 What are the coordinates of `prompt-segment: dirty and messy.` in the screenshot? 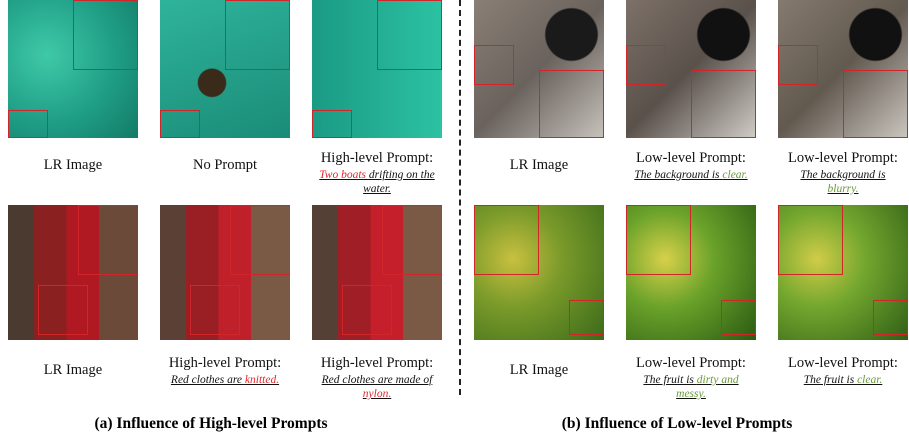 It's located at (707, 387).